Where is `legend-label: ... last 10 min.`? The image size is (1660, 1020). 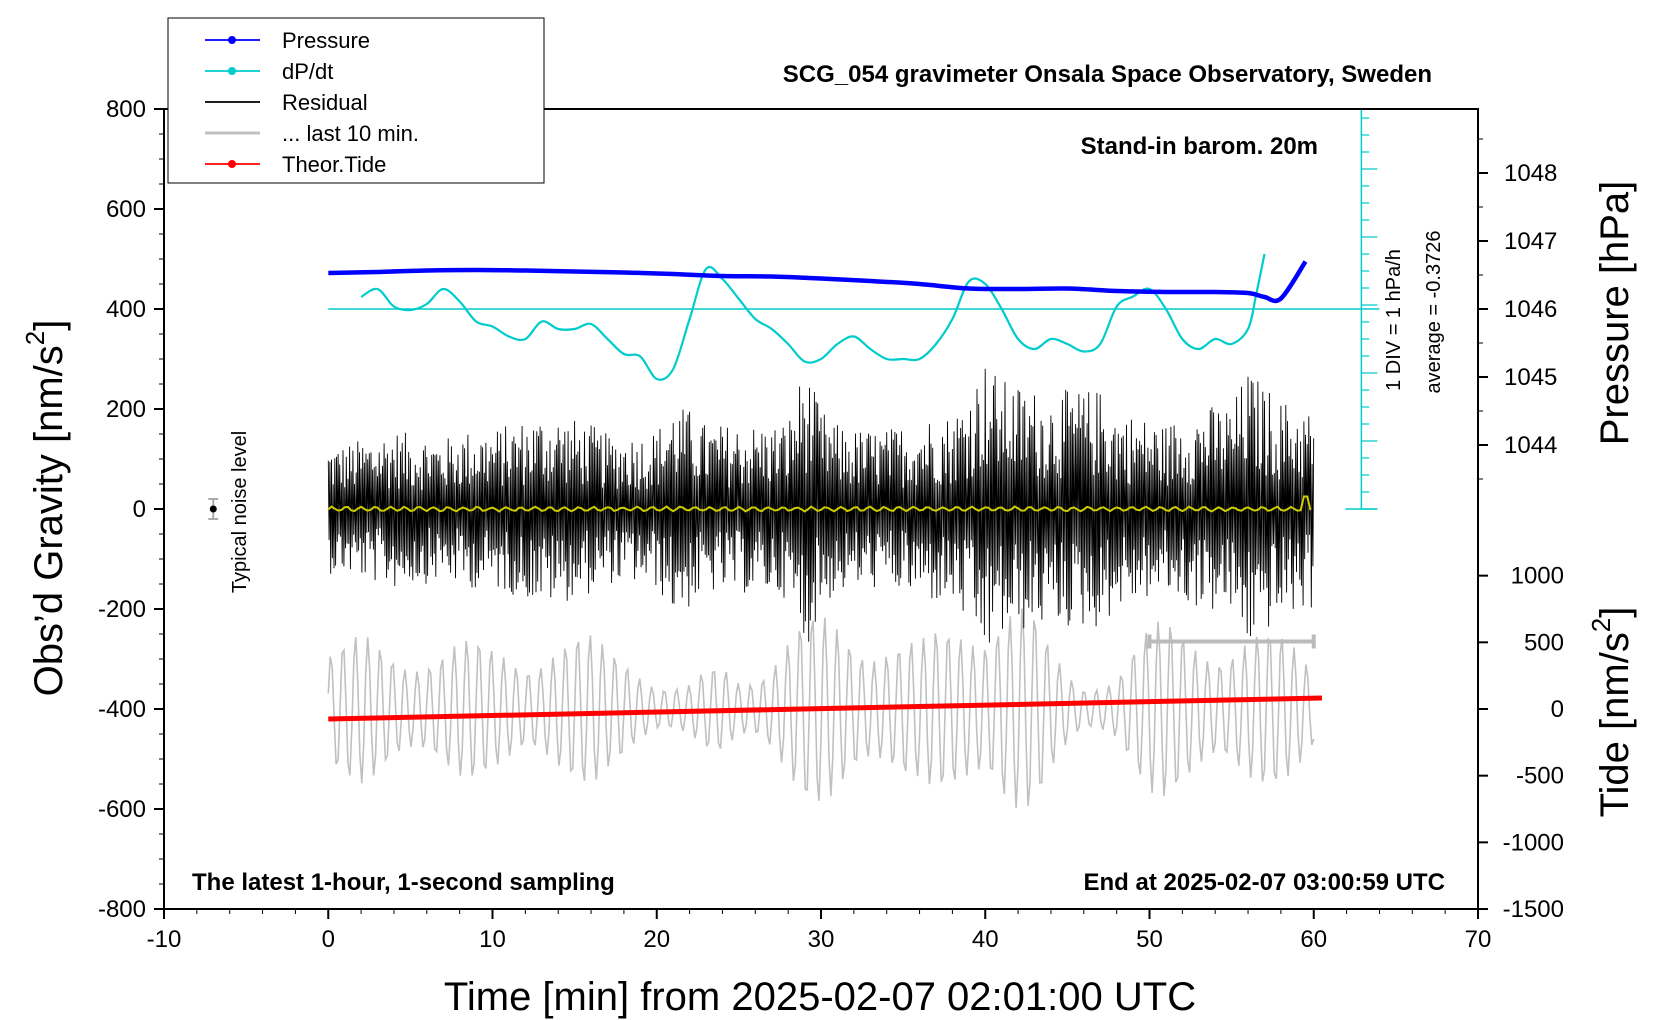 legend-label: ... last 10 min. is located at coordinates (350, 133).